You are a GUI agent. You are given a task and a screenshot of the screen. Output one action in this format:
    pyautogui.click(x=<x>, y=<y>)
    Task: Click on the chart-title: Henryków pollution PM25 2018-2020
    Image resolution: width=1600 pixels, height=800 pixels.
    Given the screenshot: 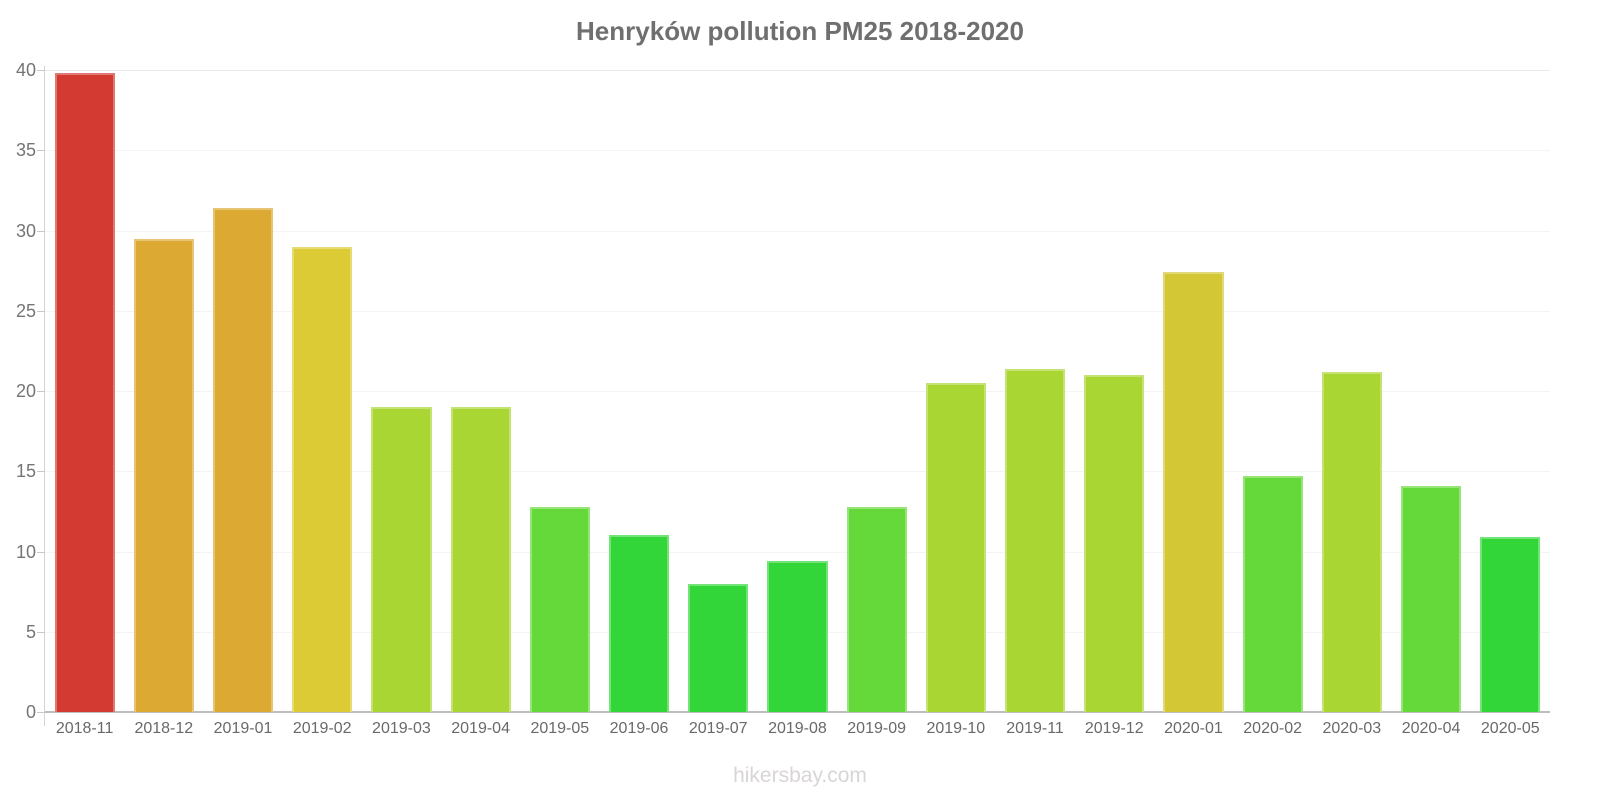 What is the action you would take?
    pyautogui.click(x=800, y=31)
    